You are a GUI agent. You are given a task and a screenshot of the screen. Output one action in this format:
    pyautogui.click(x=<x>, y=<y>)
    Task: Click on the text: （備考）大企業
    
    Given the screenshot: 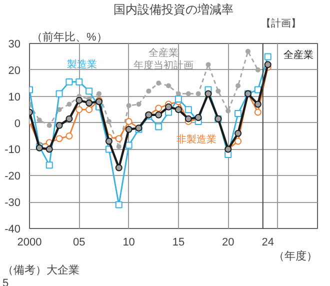 What is the action you would take?
    pyautogui.click(x=41, y=270)
    